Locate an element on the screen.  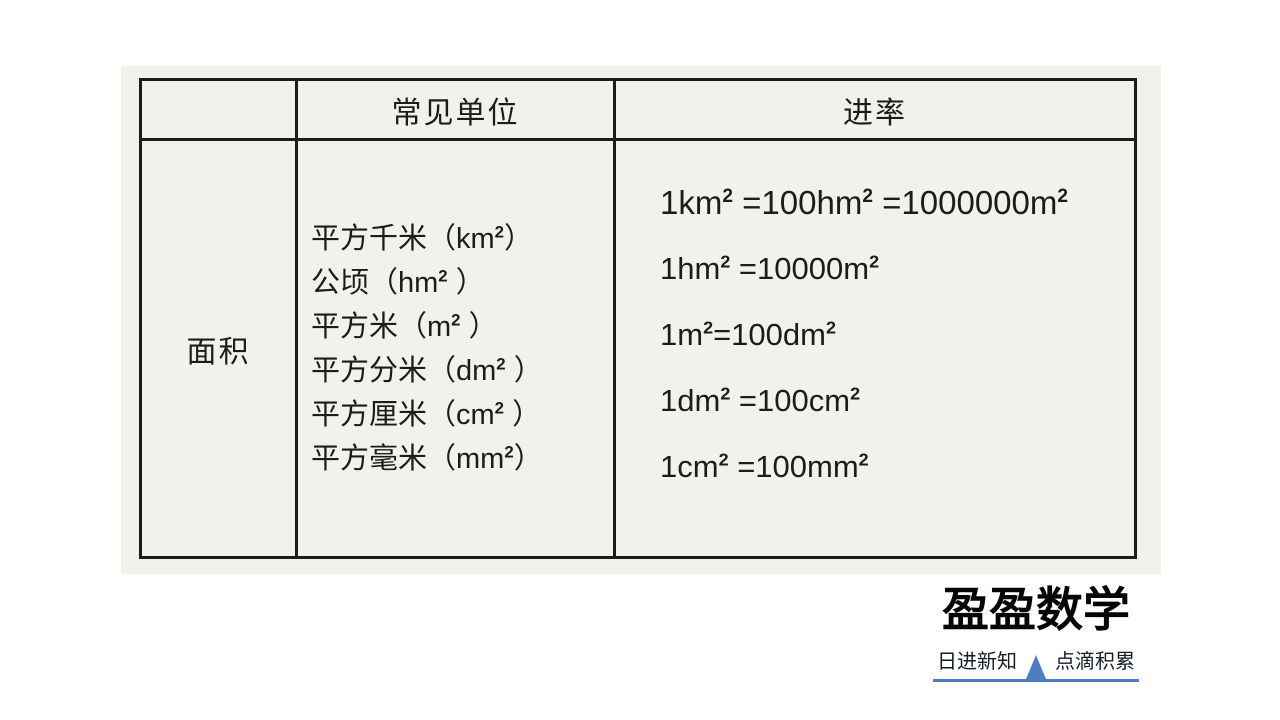
row-label-area: 面积 is located at coordinates (220, 348).